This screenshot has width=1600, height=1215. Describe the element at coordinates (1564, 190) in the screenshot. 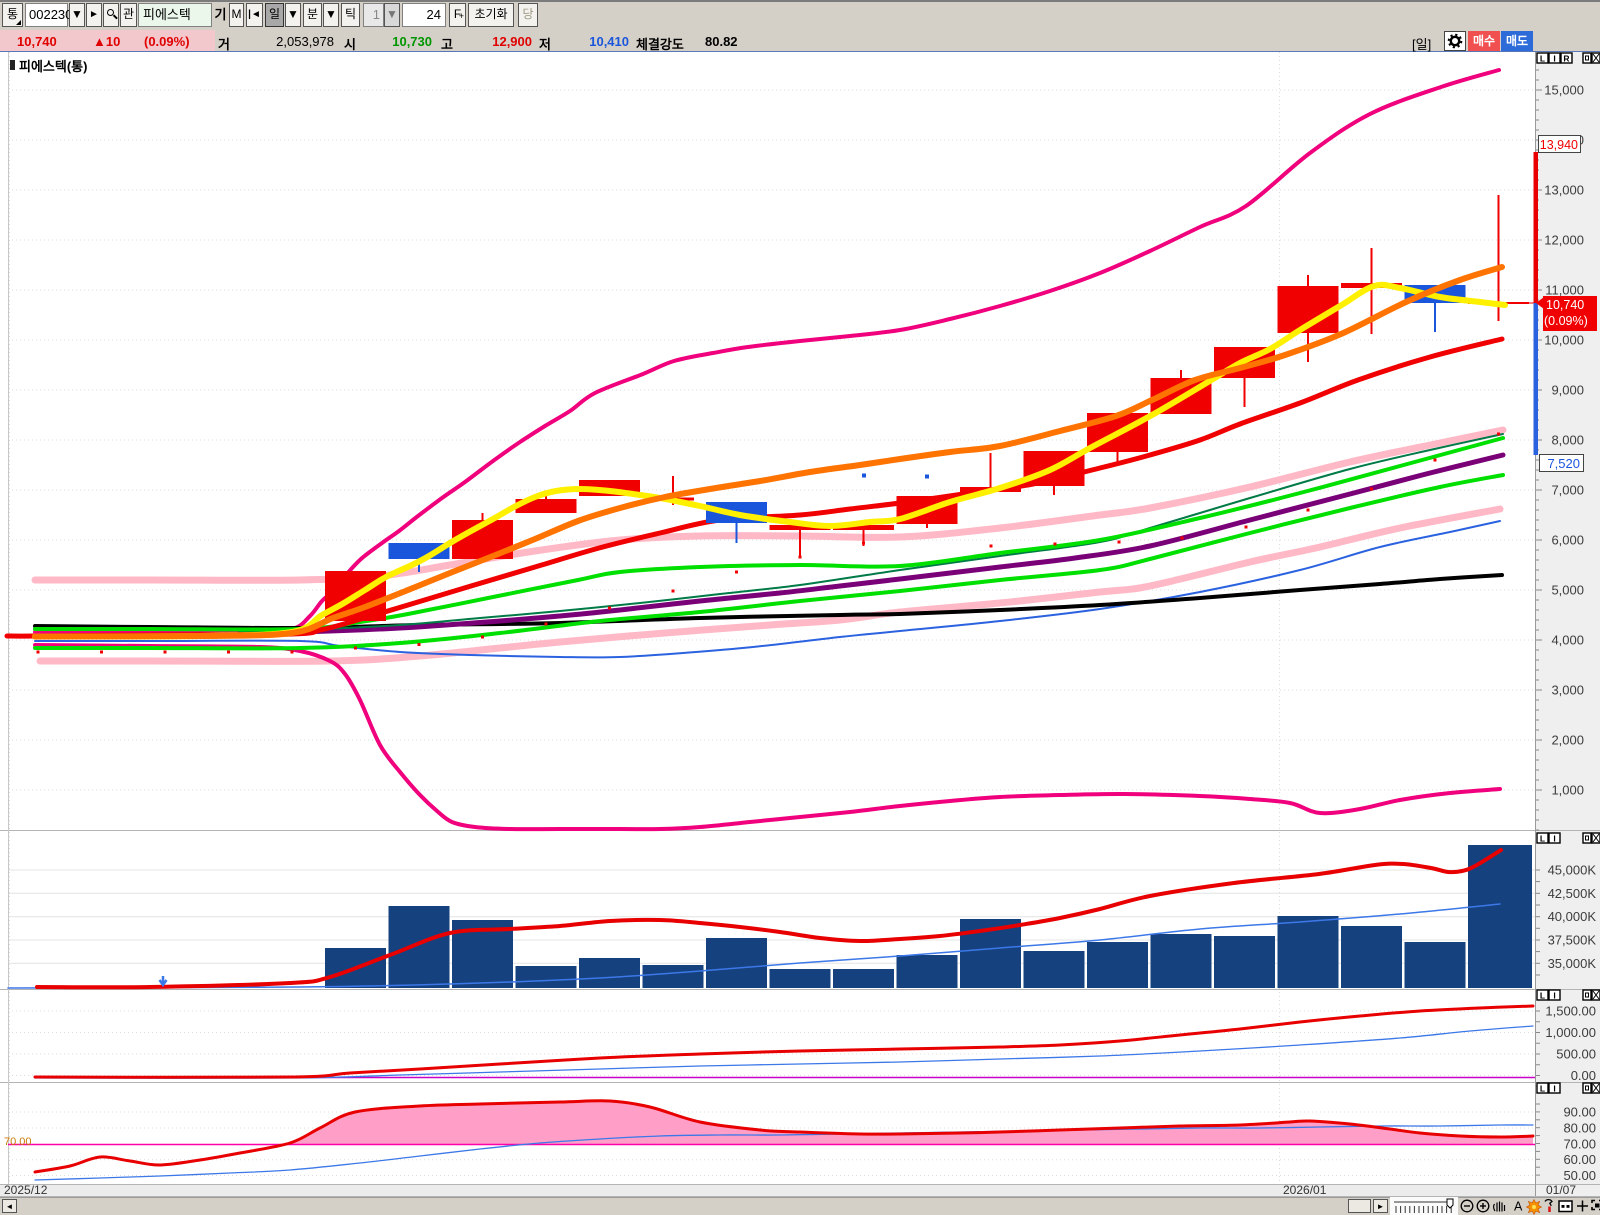

I see `svg-text: 13,000` at that location.